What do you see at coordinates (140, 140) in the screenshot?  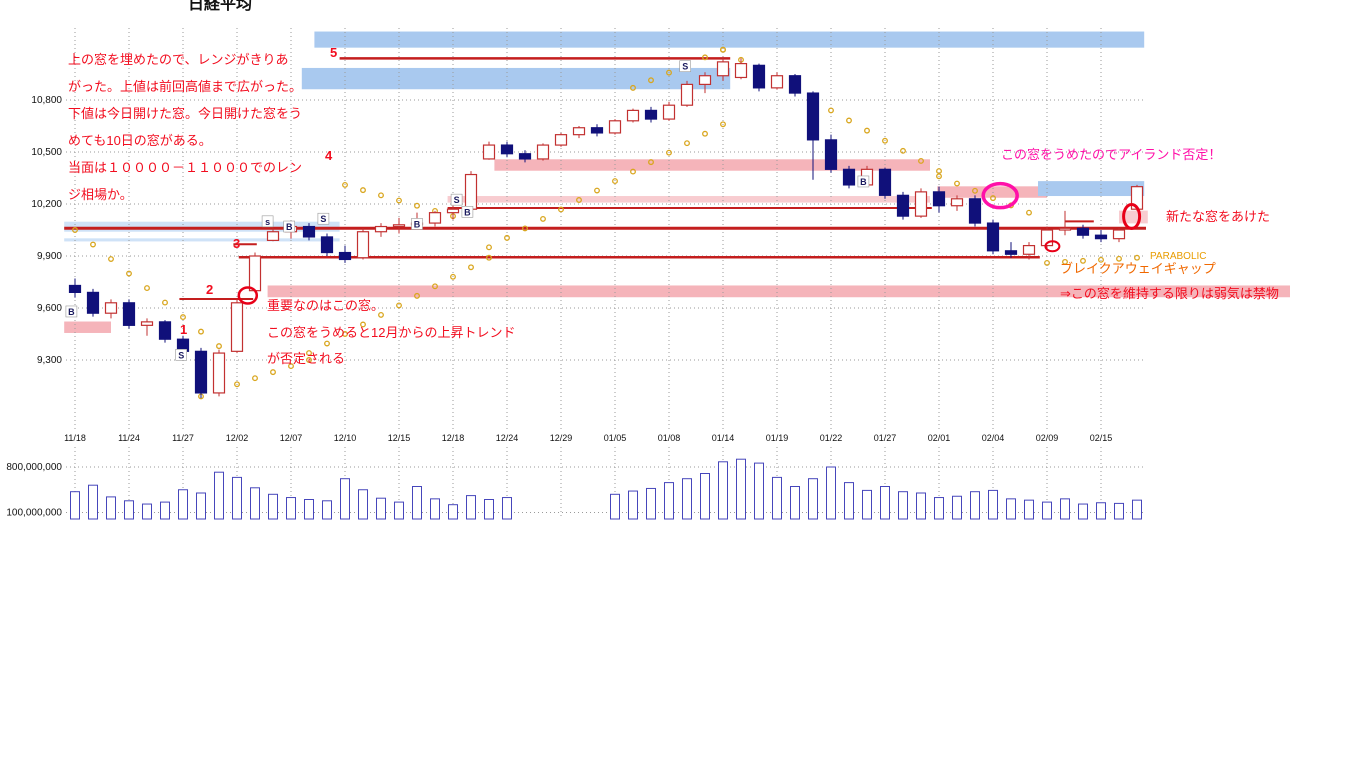 I see `text-annotation: めても10日の窓がある。` at bounding box center [140, 140].